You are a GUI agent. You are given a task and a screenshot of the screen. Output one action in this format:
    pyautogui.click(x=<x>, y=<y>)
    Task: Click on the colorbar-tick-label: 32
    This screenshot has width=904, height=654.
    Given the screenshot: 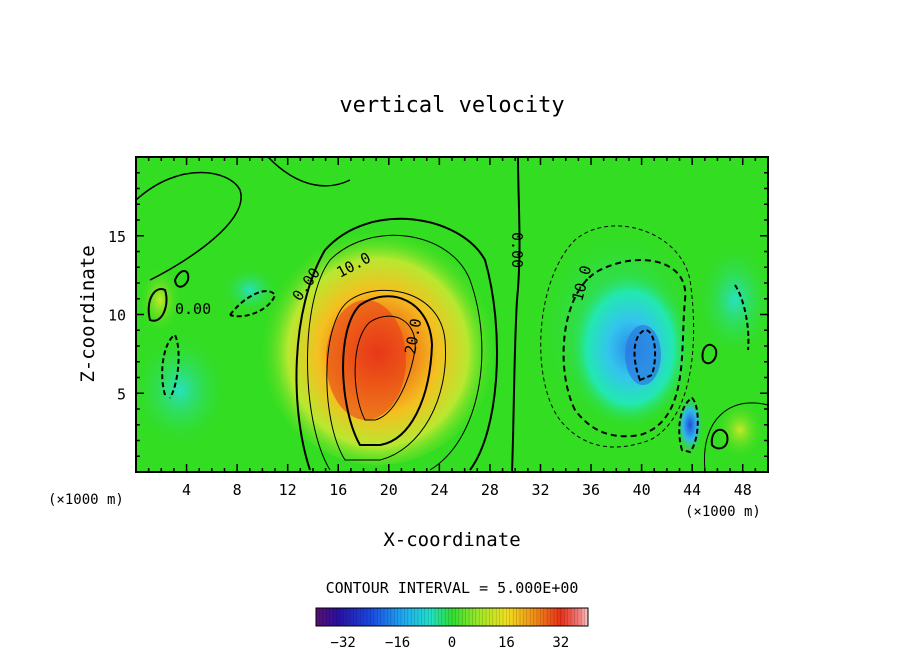 What is the action you would take?
    pyautogui.click(x=560, y=643)
    